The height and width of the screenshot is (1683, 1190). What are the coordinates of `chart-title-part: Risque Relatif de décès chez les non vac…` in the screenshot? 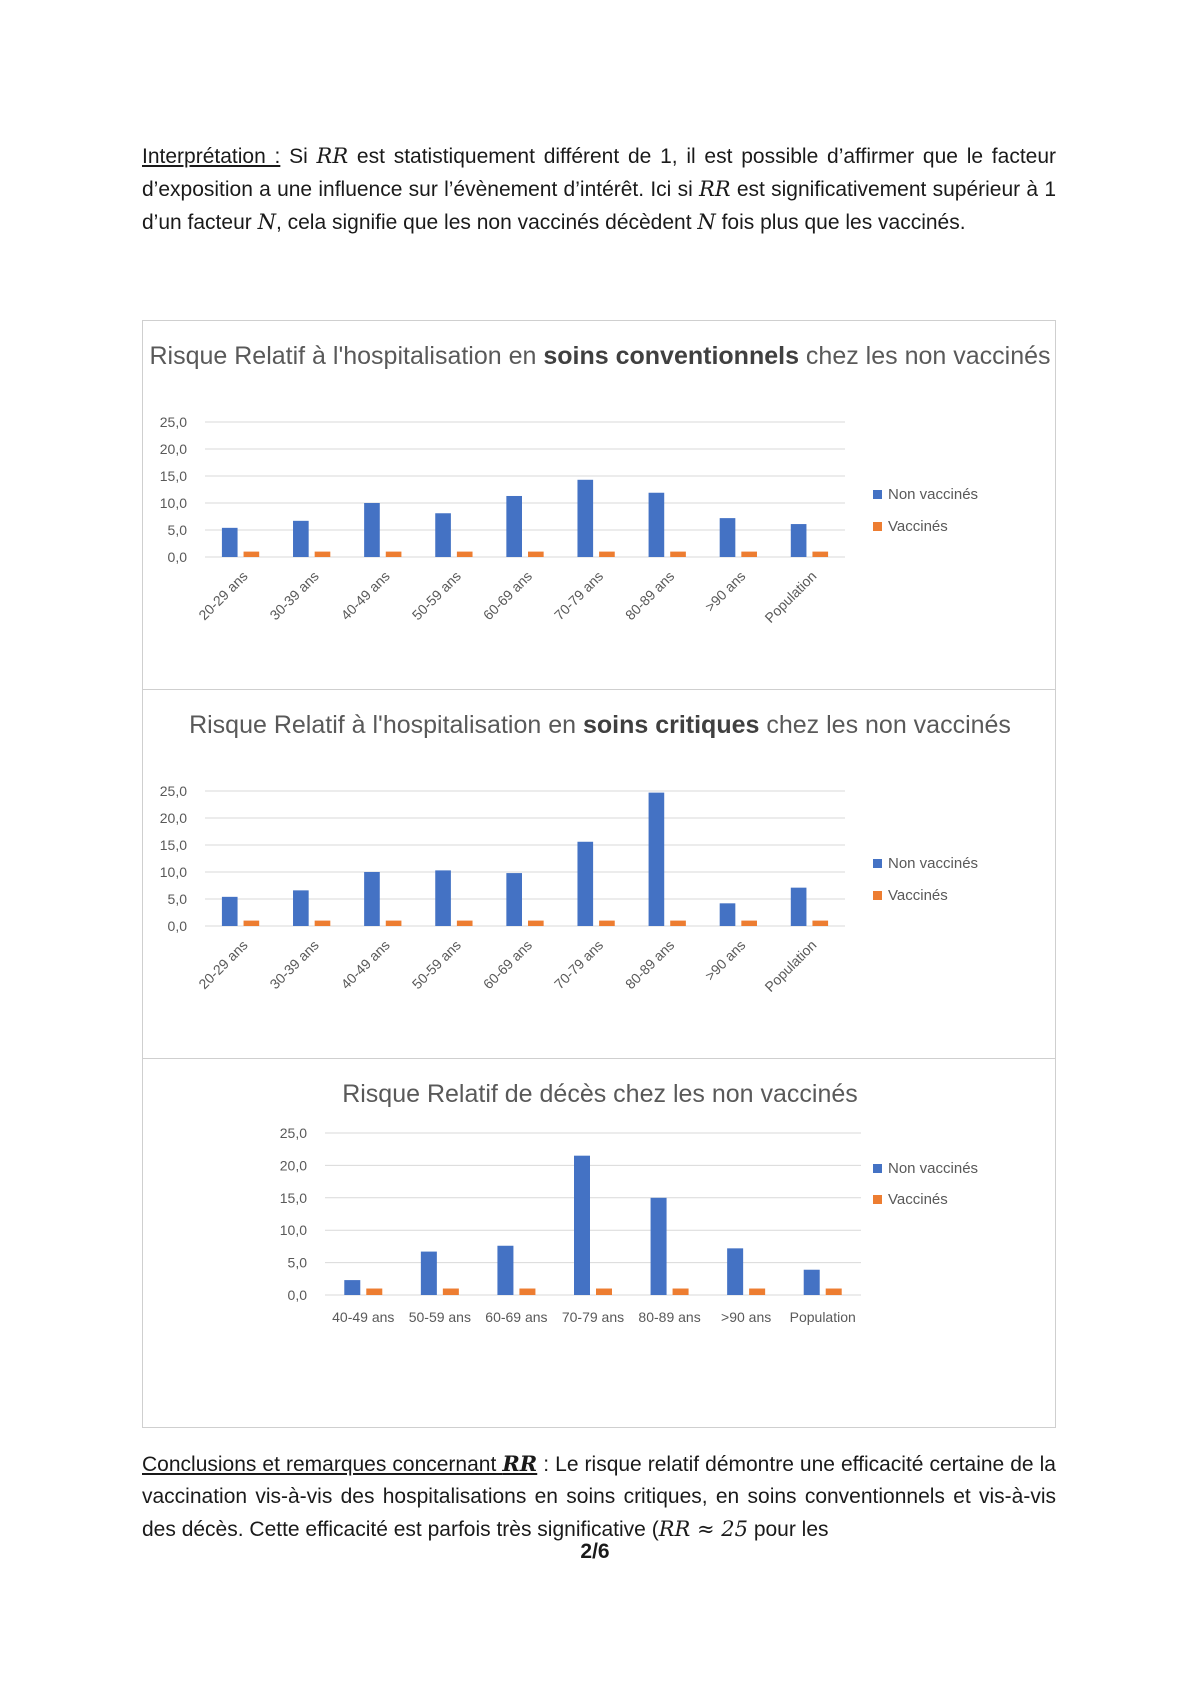 It's located at (600, 1094).